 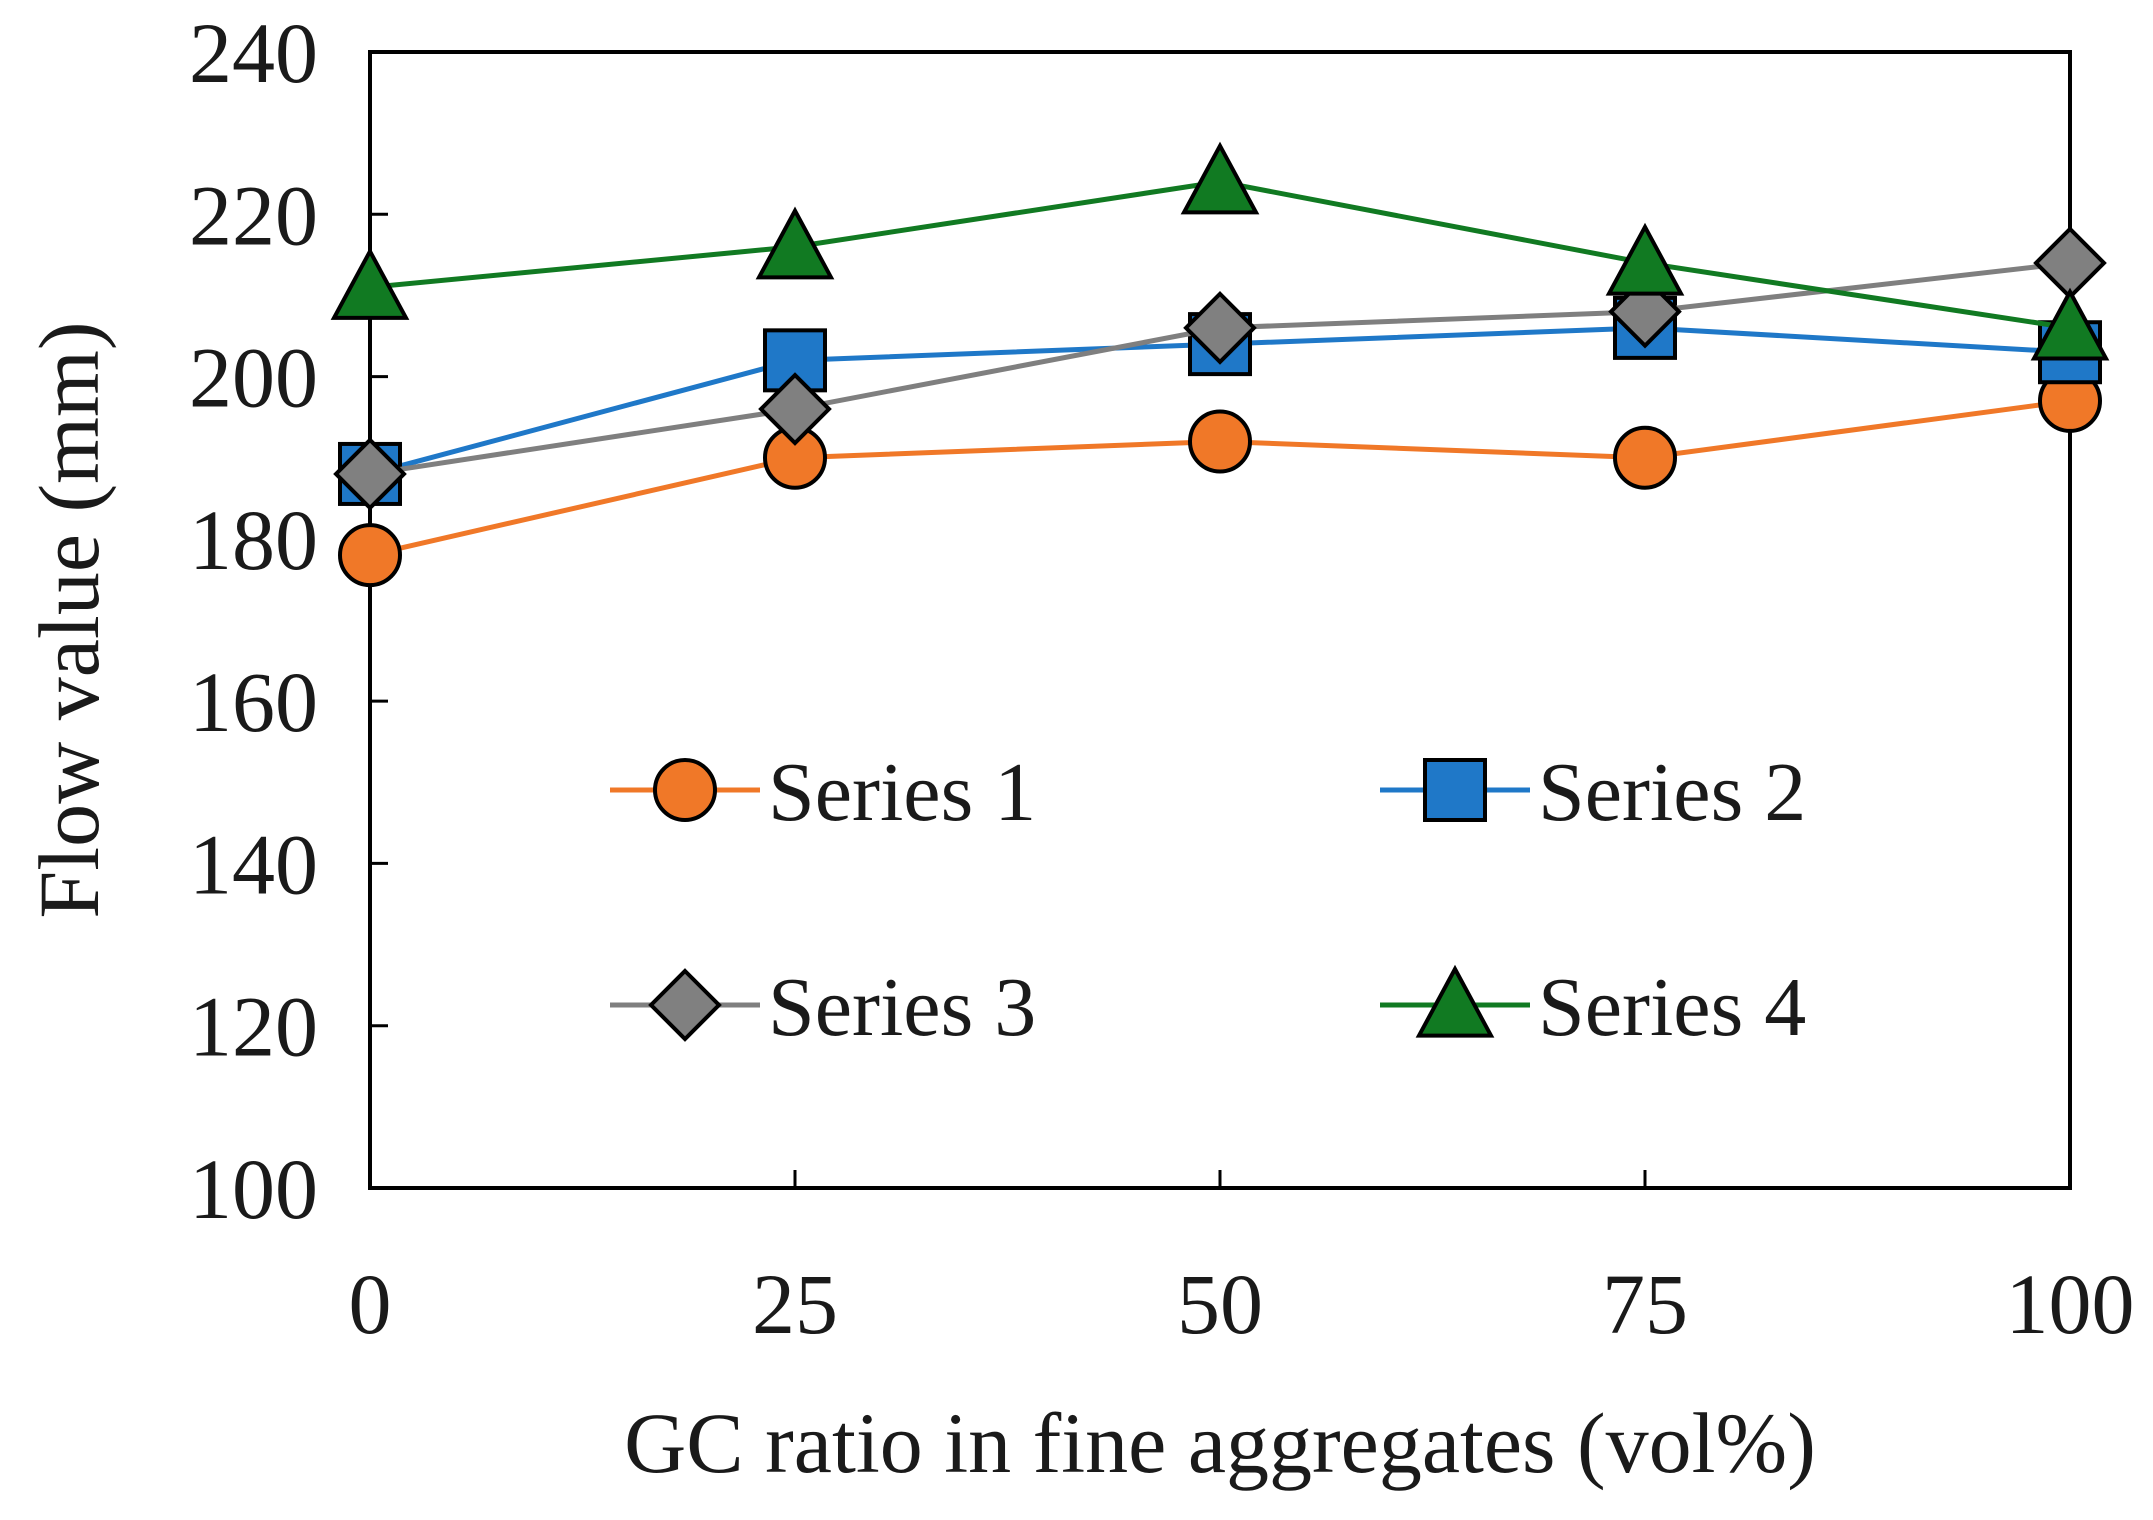 What do you see at coordinates (1208, 900) in the screenshot?
I see `legend: Series 1 Series 2 Series 3 Series 4` at bounding box center [1208, 900].